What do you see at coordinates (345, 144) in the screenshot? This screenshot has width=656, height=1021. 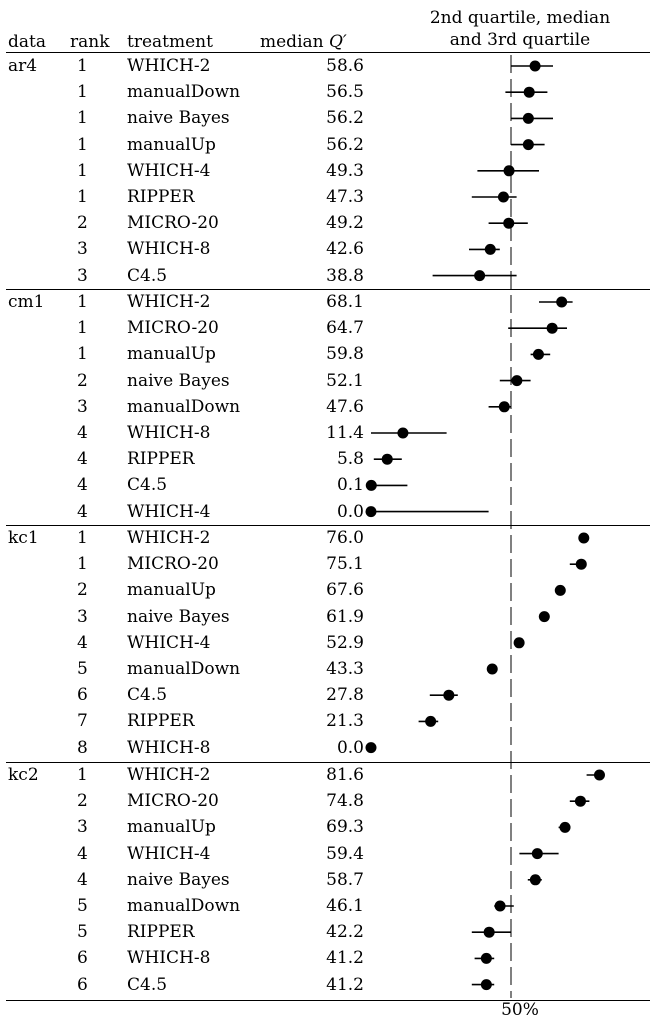 I see `median-cell: 56.2` at bounding box center [345, 144].